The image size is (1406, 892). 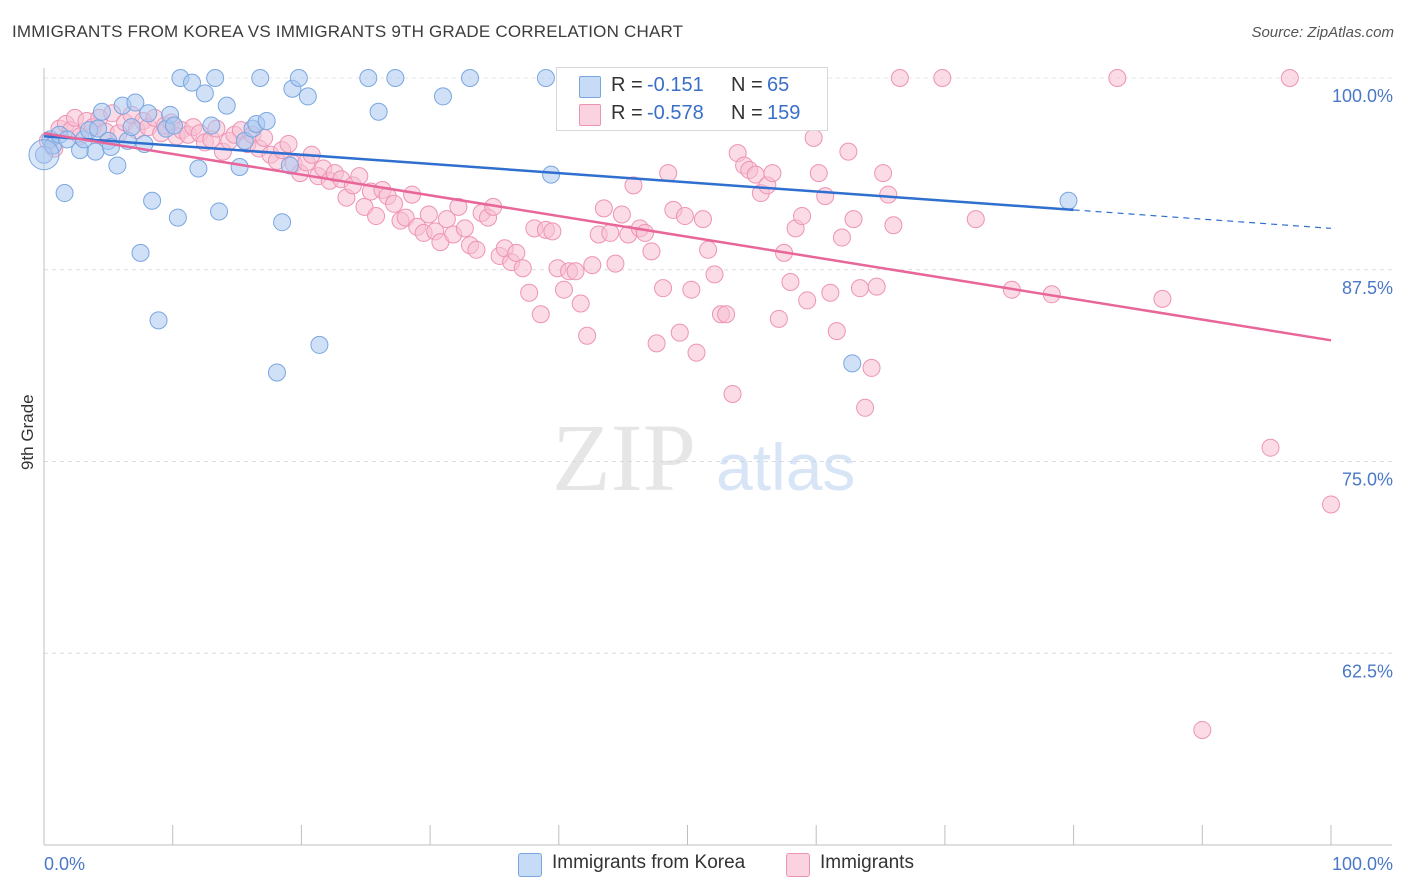 I want to click on source-label: Source: ZipAtlas.com, so click(x=1322, y=32).